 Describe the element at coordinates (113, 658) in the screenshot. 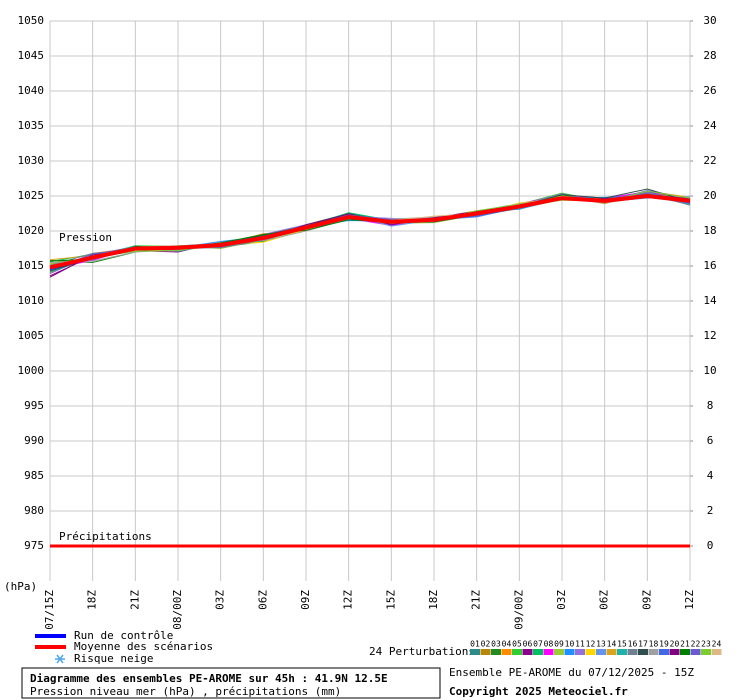

I see `snow-legend-label: Risque neige` at that location.